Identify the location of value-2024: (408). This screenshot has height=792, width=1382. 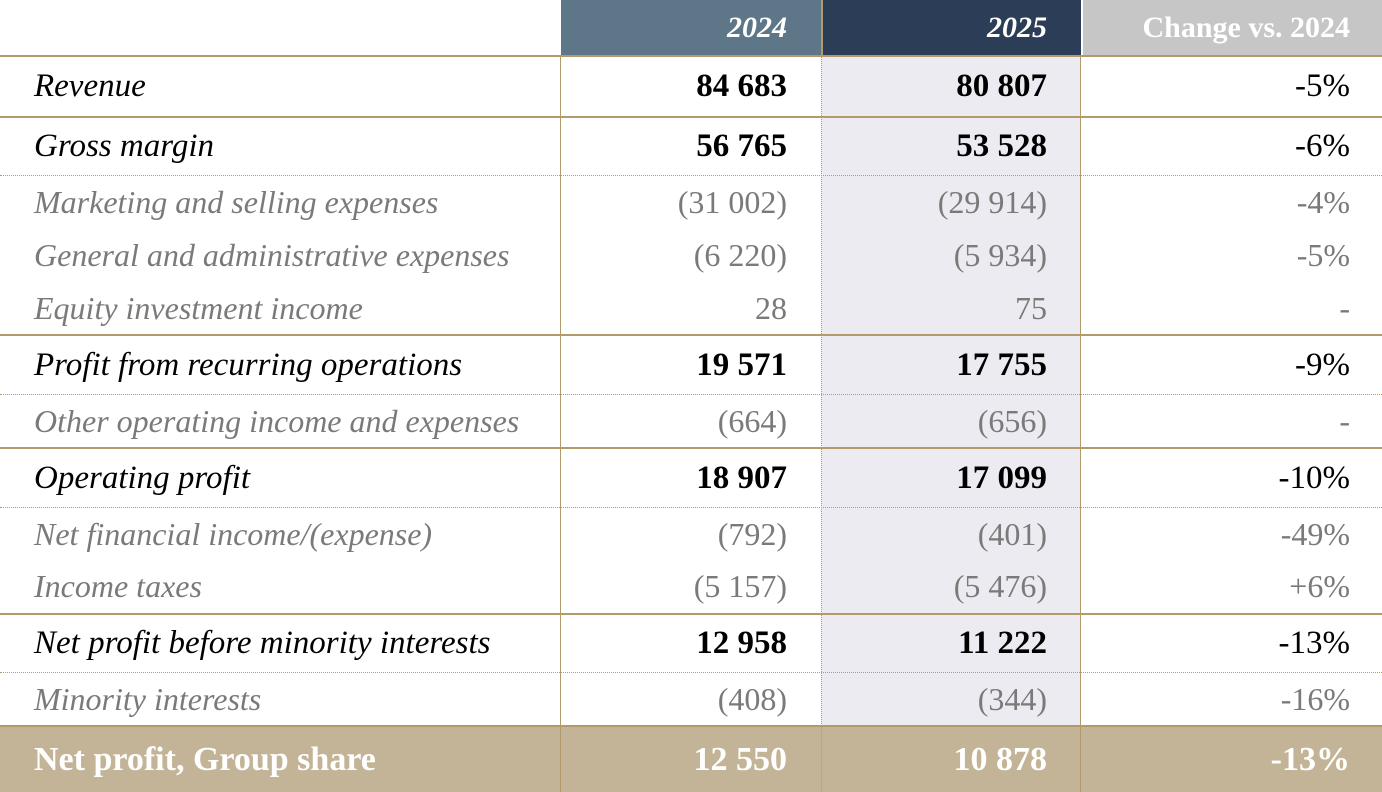
(752, 698).